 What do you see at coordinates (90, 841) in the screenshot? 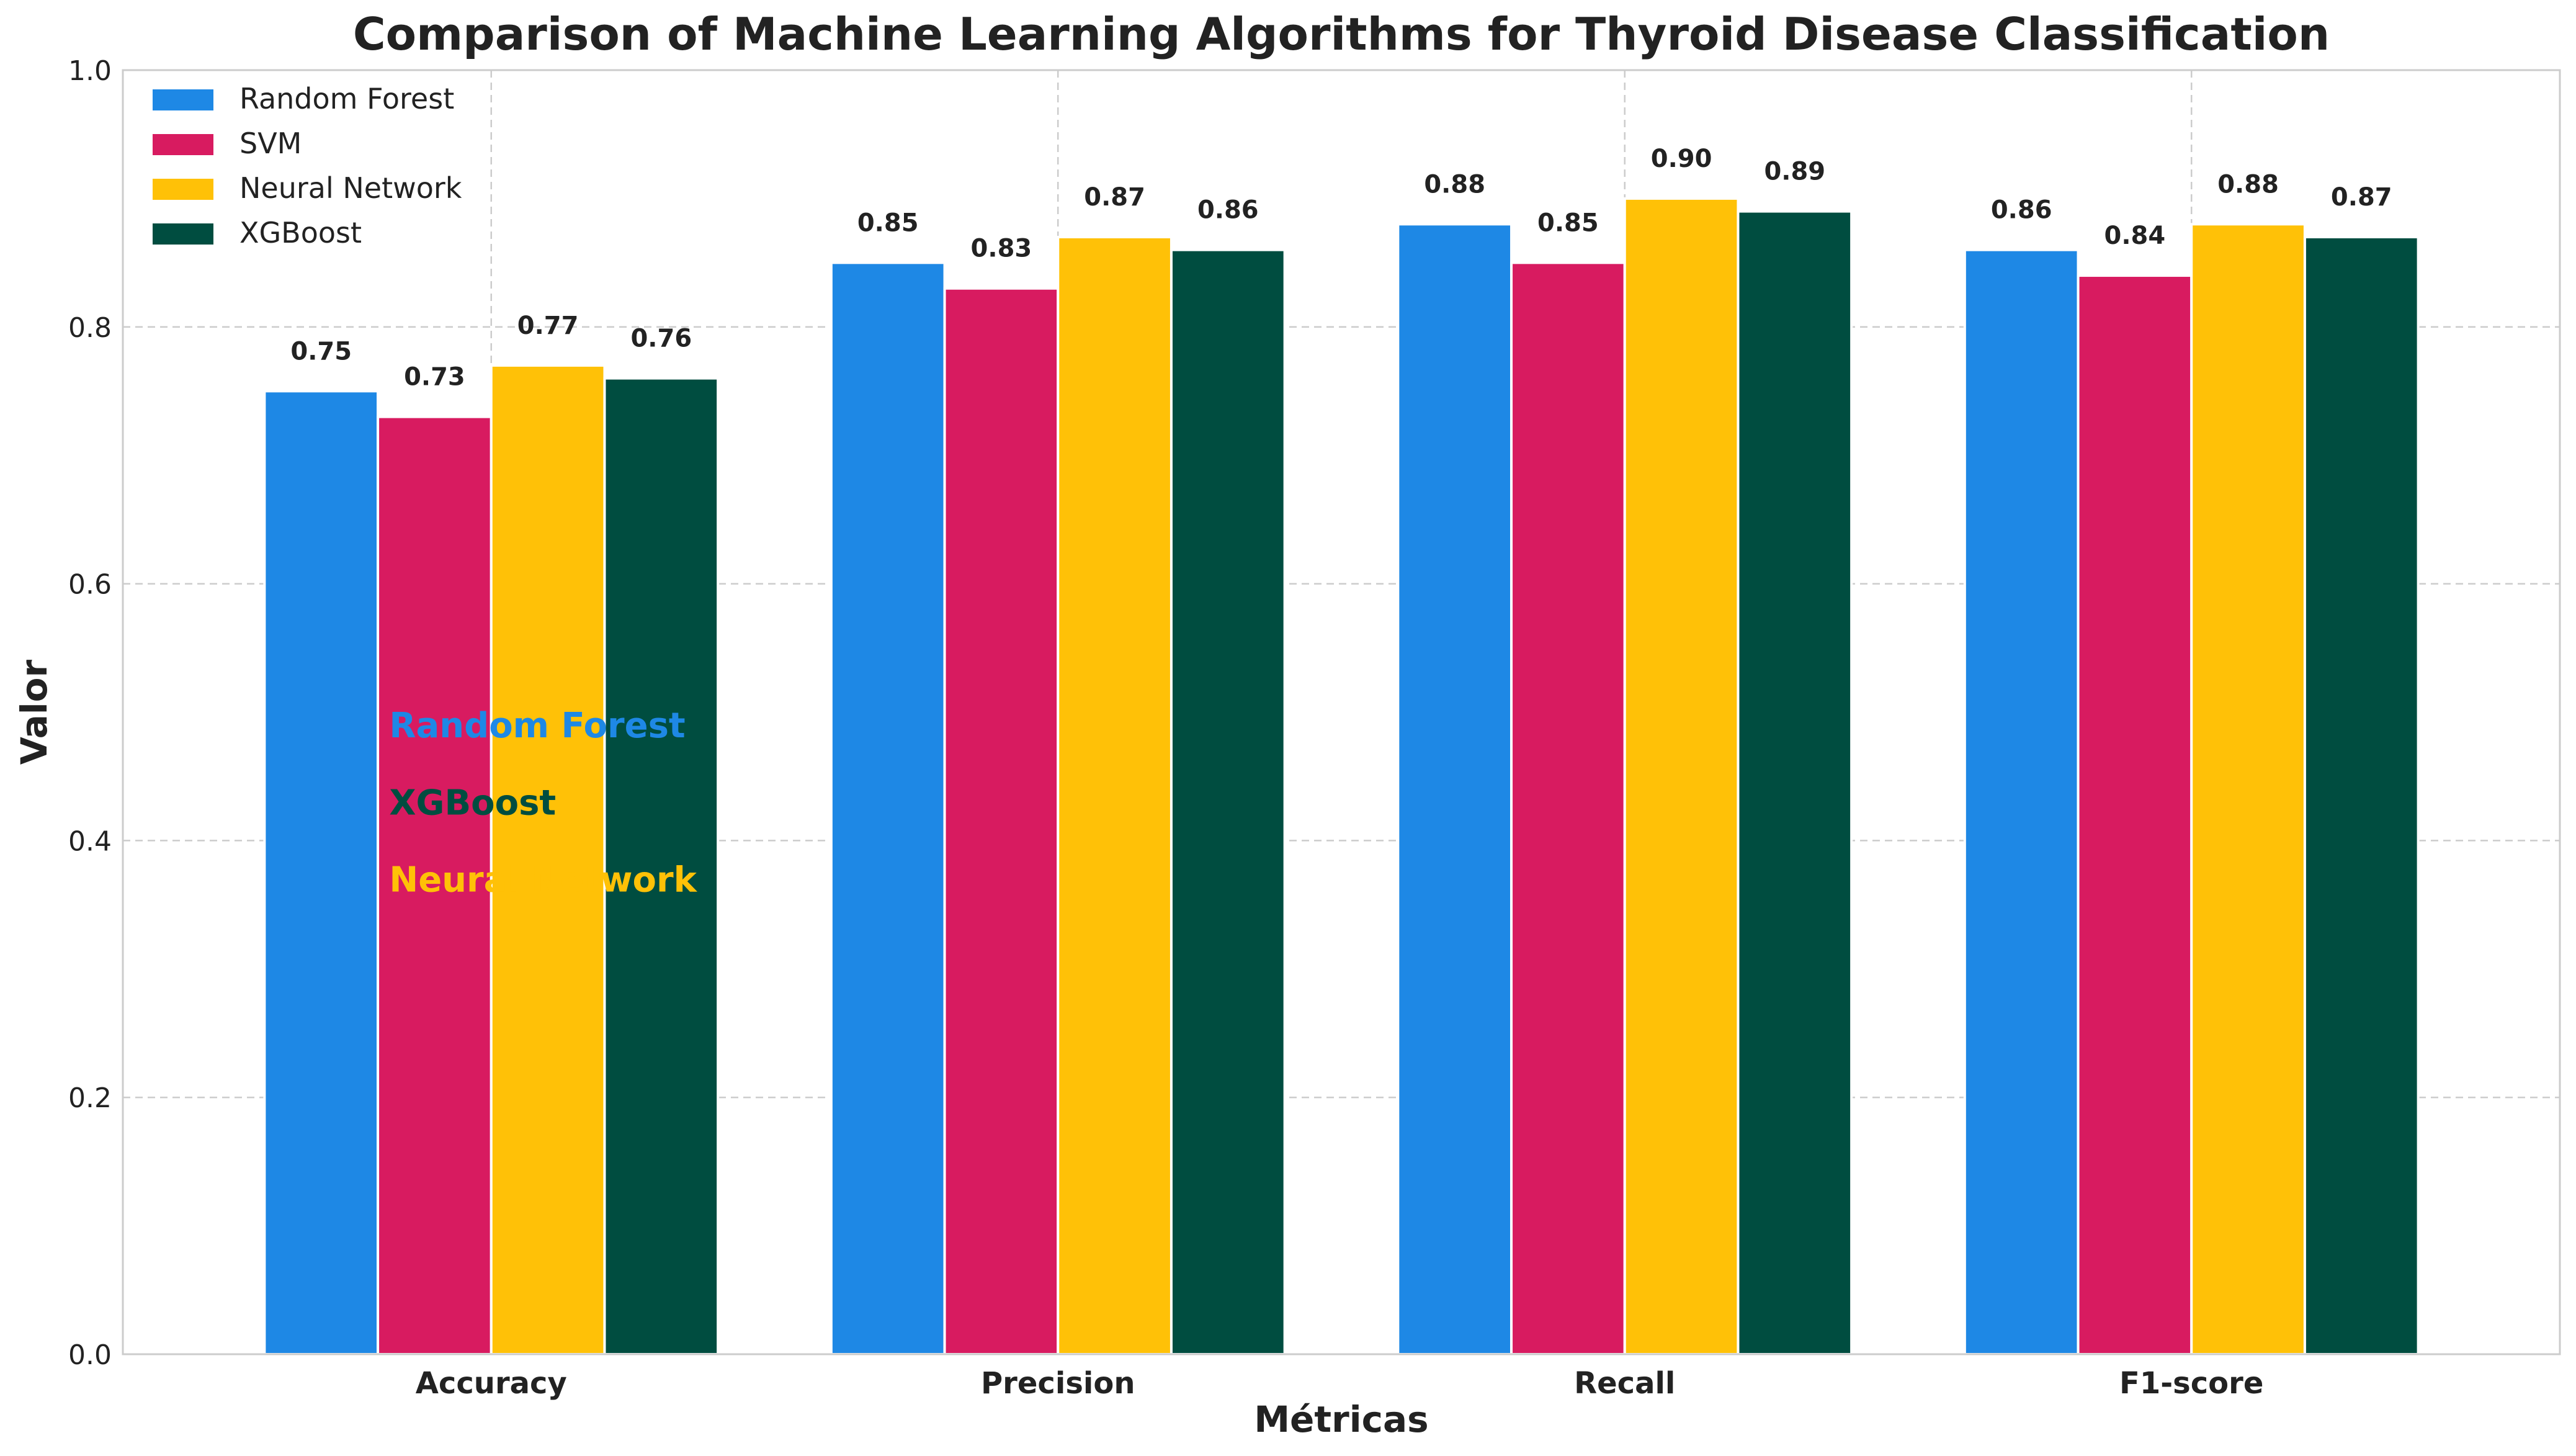
I see `y-tick-label: 0.4` at bounding box center [90, 841].